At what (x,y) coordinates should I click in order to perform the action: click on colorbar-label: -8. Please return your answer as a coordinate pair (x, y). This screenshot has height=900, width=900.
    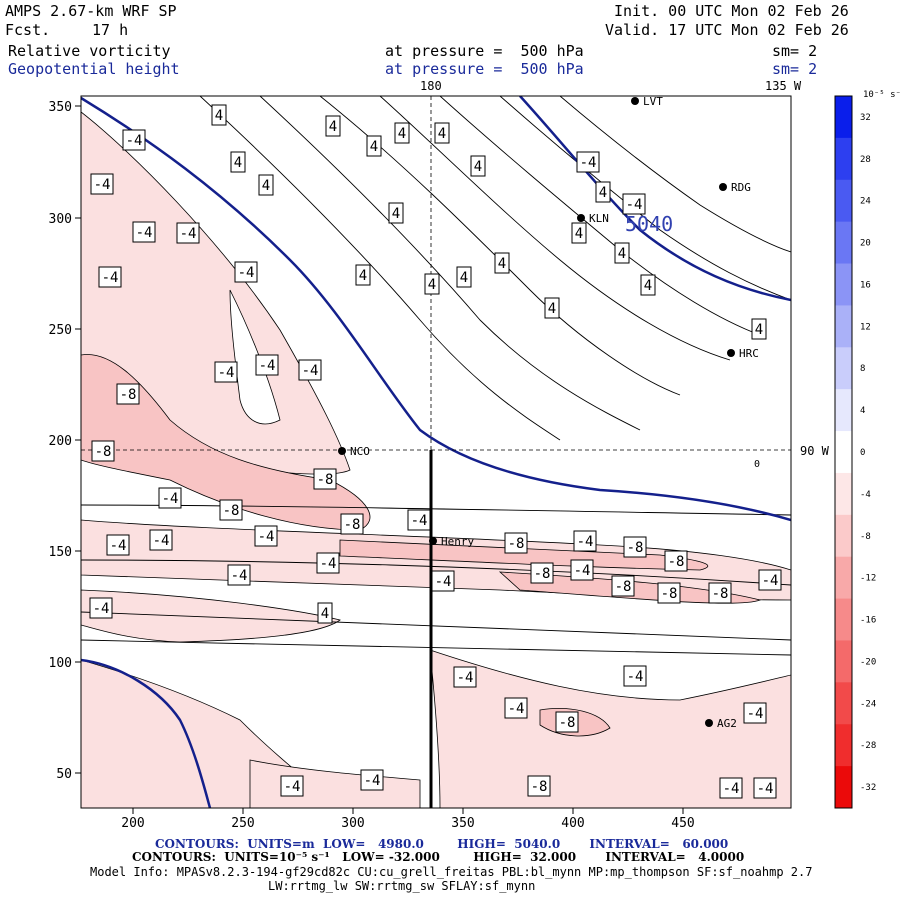
    Looking at the image, I should click on (865, 537).